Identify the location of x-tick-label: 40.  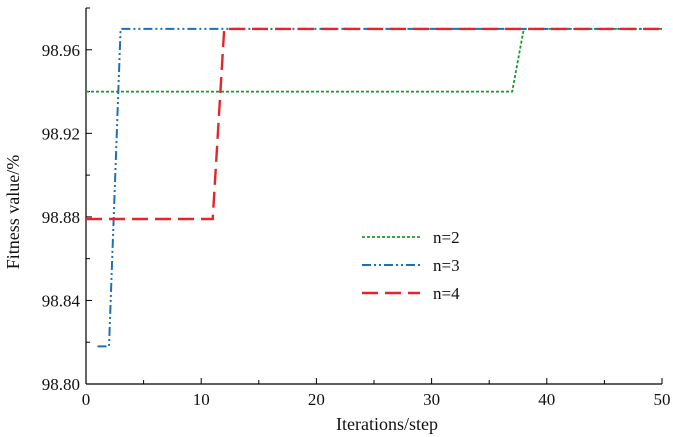
(546, 399).